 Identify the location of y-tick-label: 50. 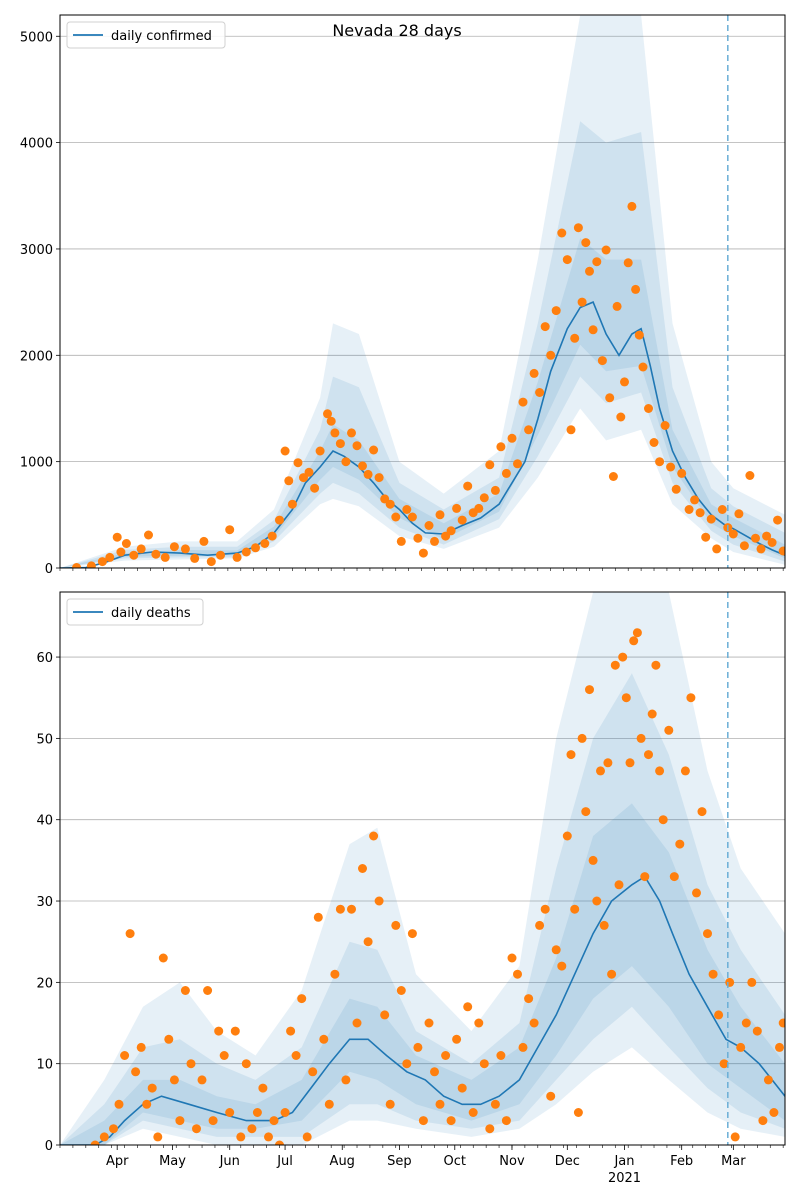
(44, 739).